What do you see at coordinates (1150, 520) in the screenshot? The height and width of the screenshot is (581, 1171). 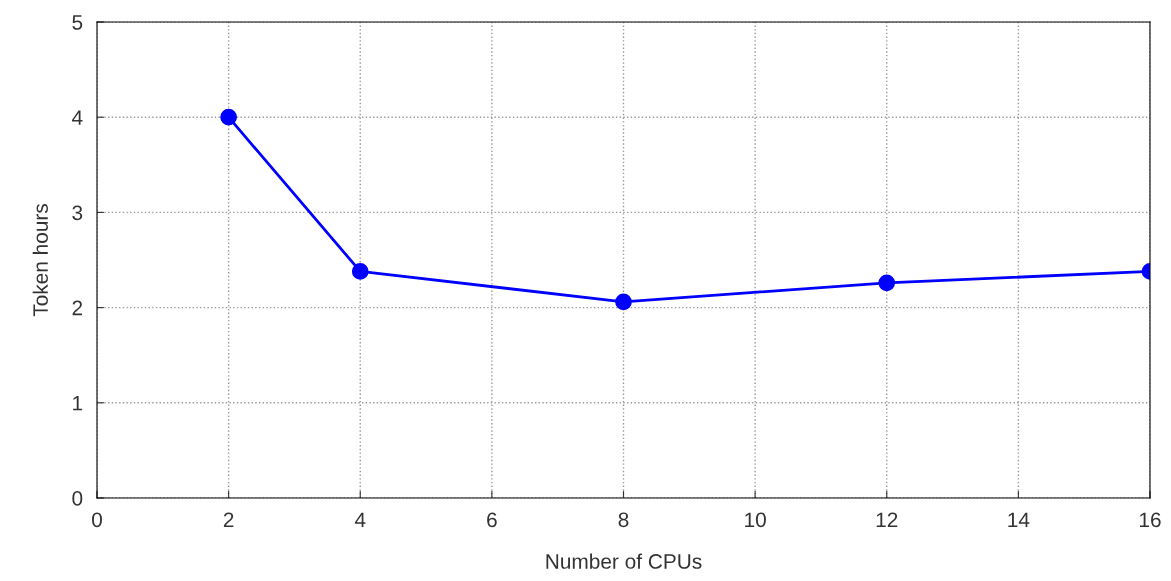 I see `x-tick-label: 16` at bounding box center [1150, 520].